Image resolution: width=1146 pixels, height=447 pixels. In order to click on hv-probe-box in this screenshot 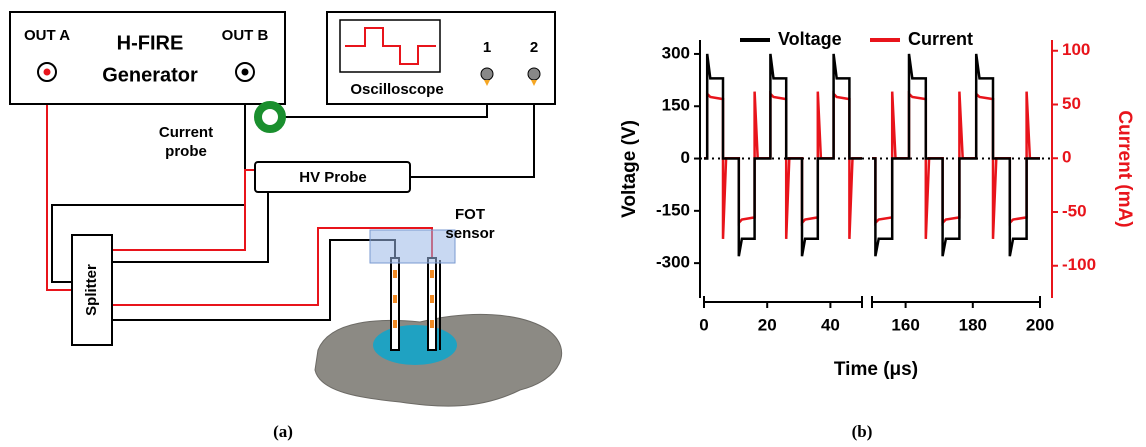, I will do `click(332, 177)`.